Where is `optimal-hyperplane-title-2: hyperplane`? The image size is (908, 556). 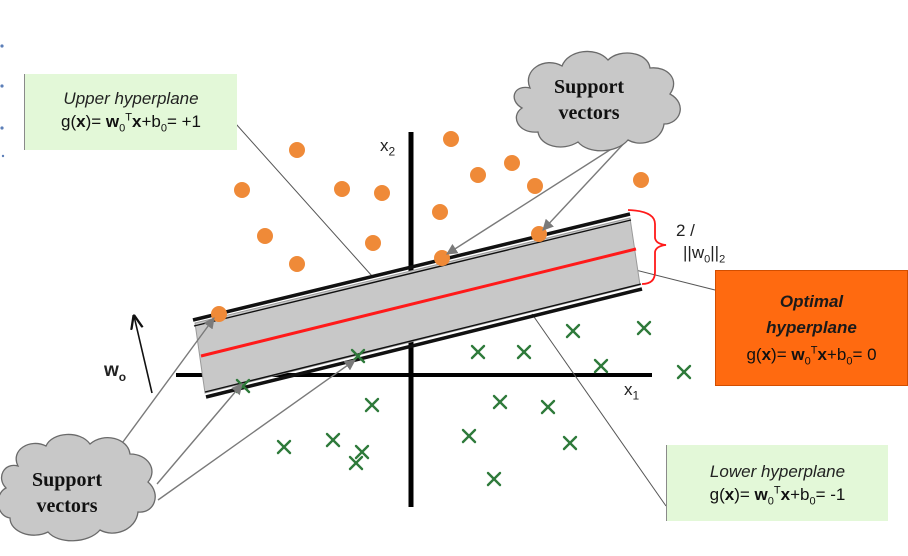 optimal-hyperplane-title-2: hyperplane is located at coordinates (811, 327).